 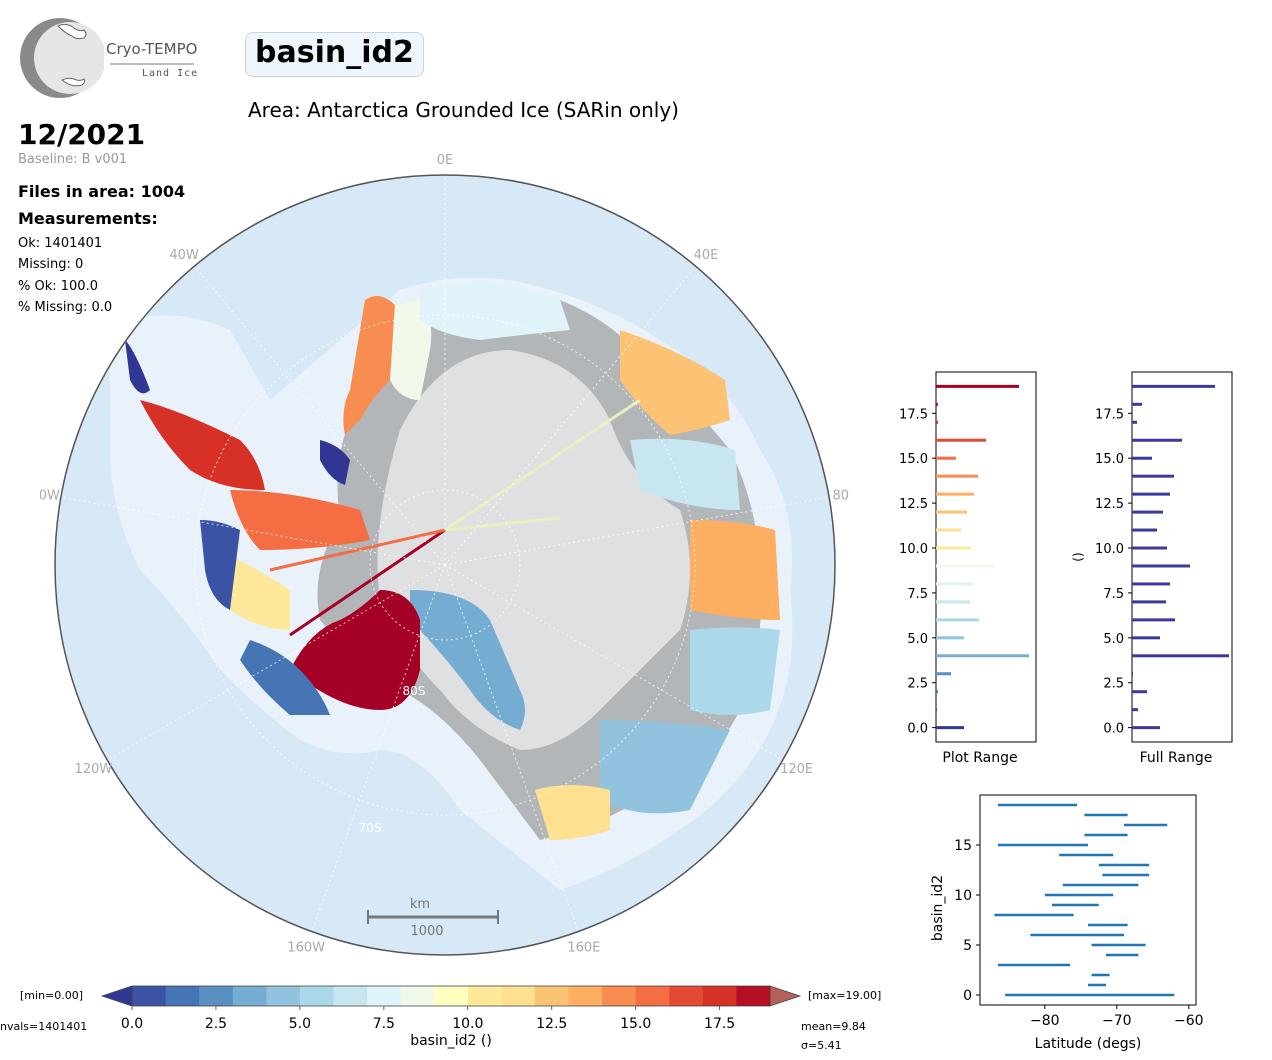 What do you see at coordinates (706, 255) in the screenshot?
I see `longitude-label: 40E` at bounding box center [706, 255].